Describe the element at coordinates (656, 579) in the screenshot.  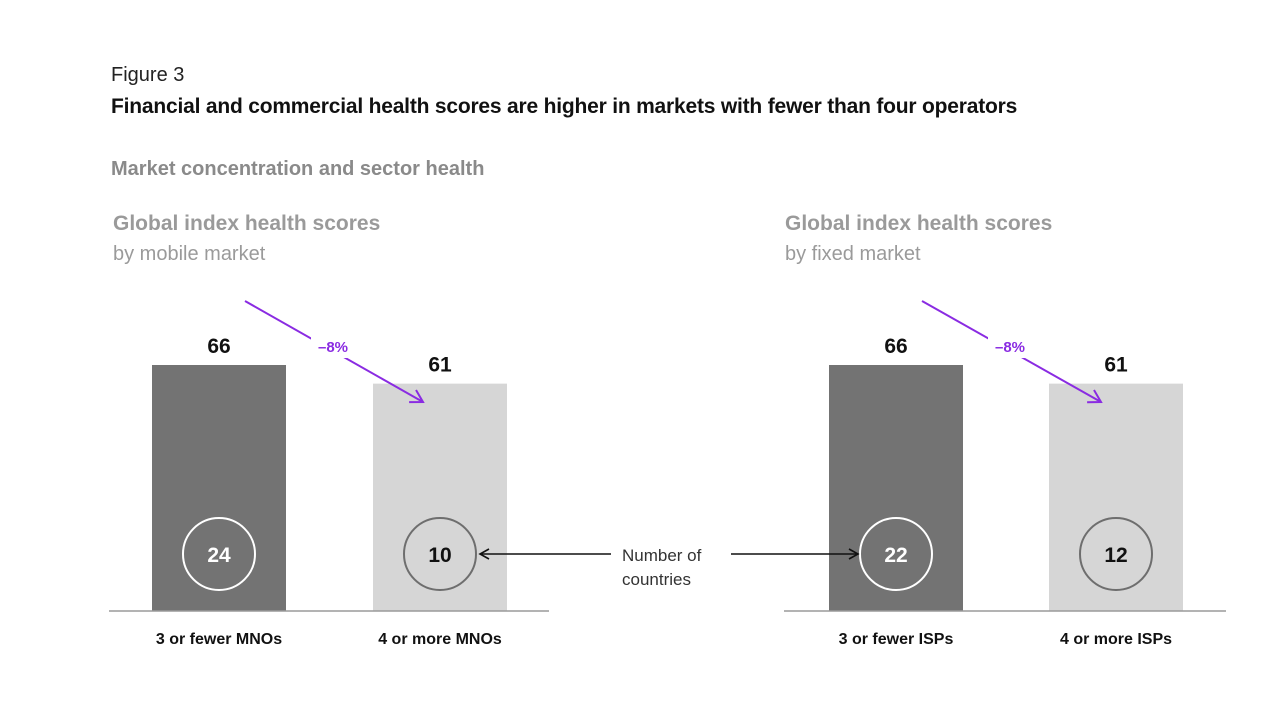
I see `annotation-line-2: countries` at that location.